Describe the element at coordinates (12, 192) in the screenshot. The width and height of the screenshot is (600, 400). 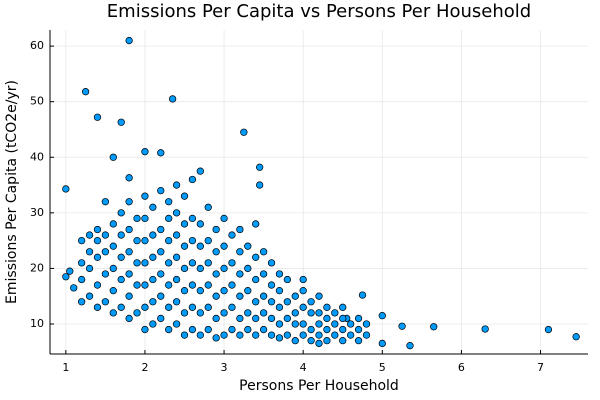
I see `y-axis-label: Emissions Per Capita (tCO2e/yr)` at that location.